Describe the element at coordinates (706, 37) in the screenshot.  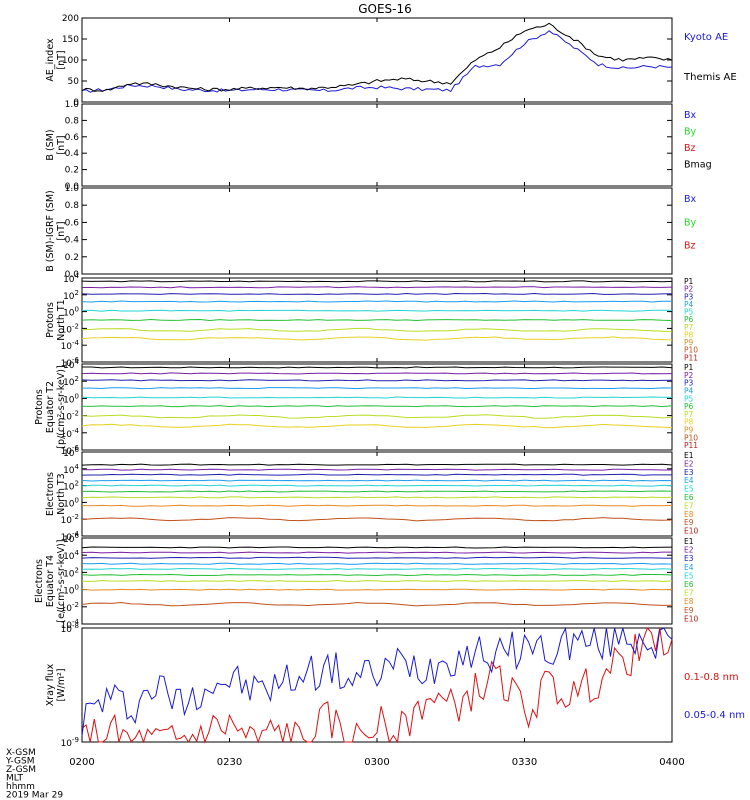
I see `panel-1-legend-kyoto: Kyoto AE` at that location.